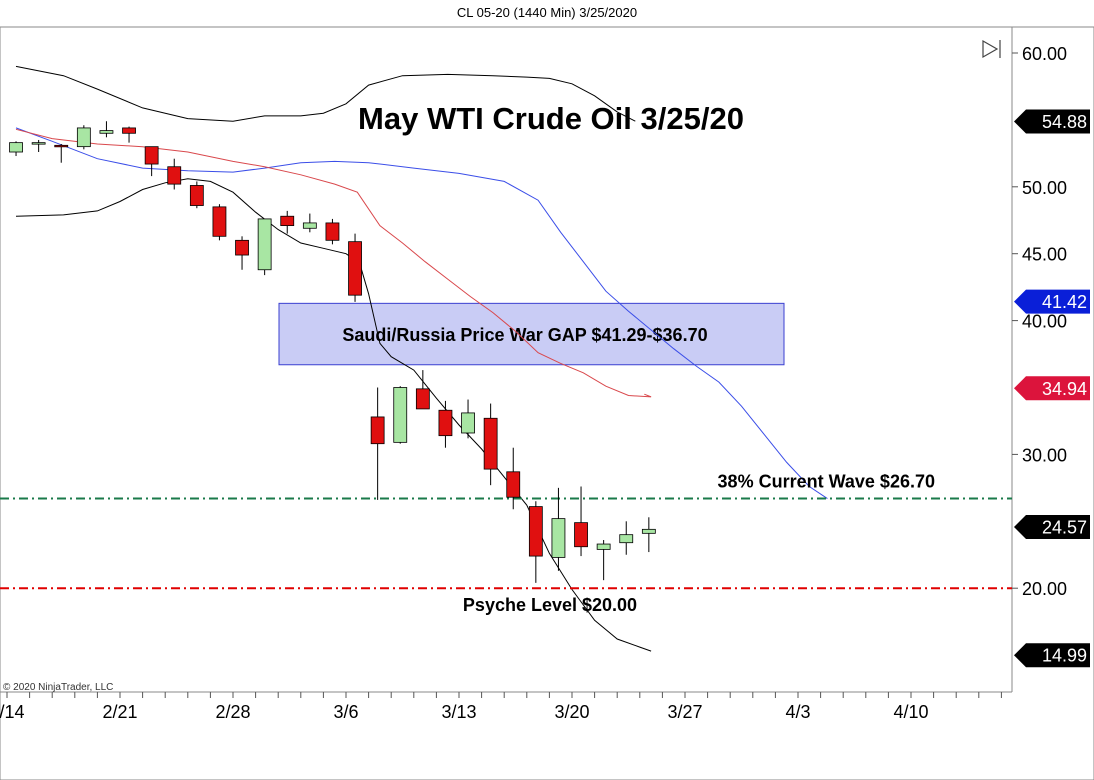  Describe the element at coordinates (1064, 656) in the screenshot. I see `price-tag-text: 14.99` at that location.